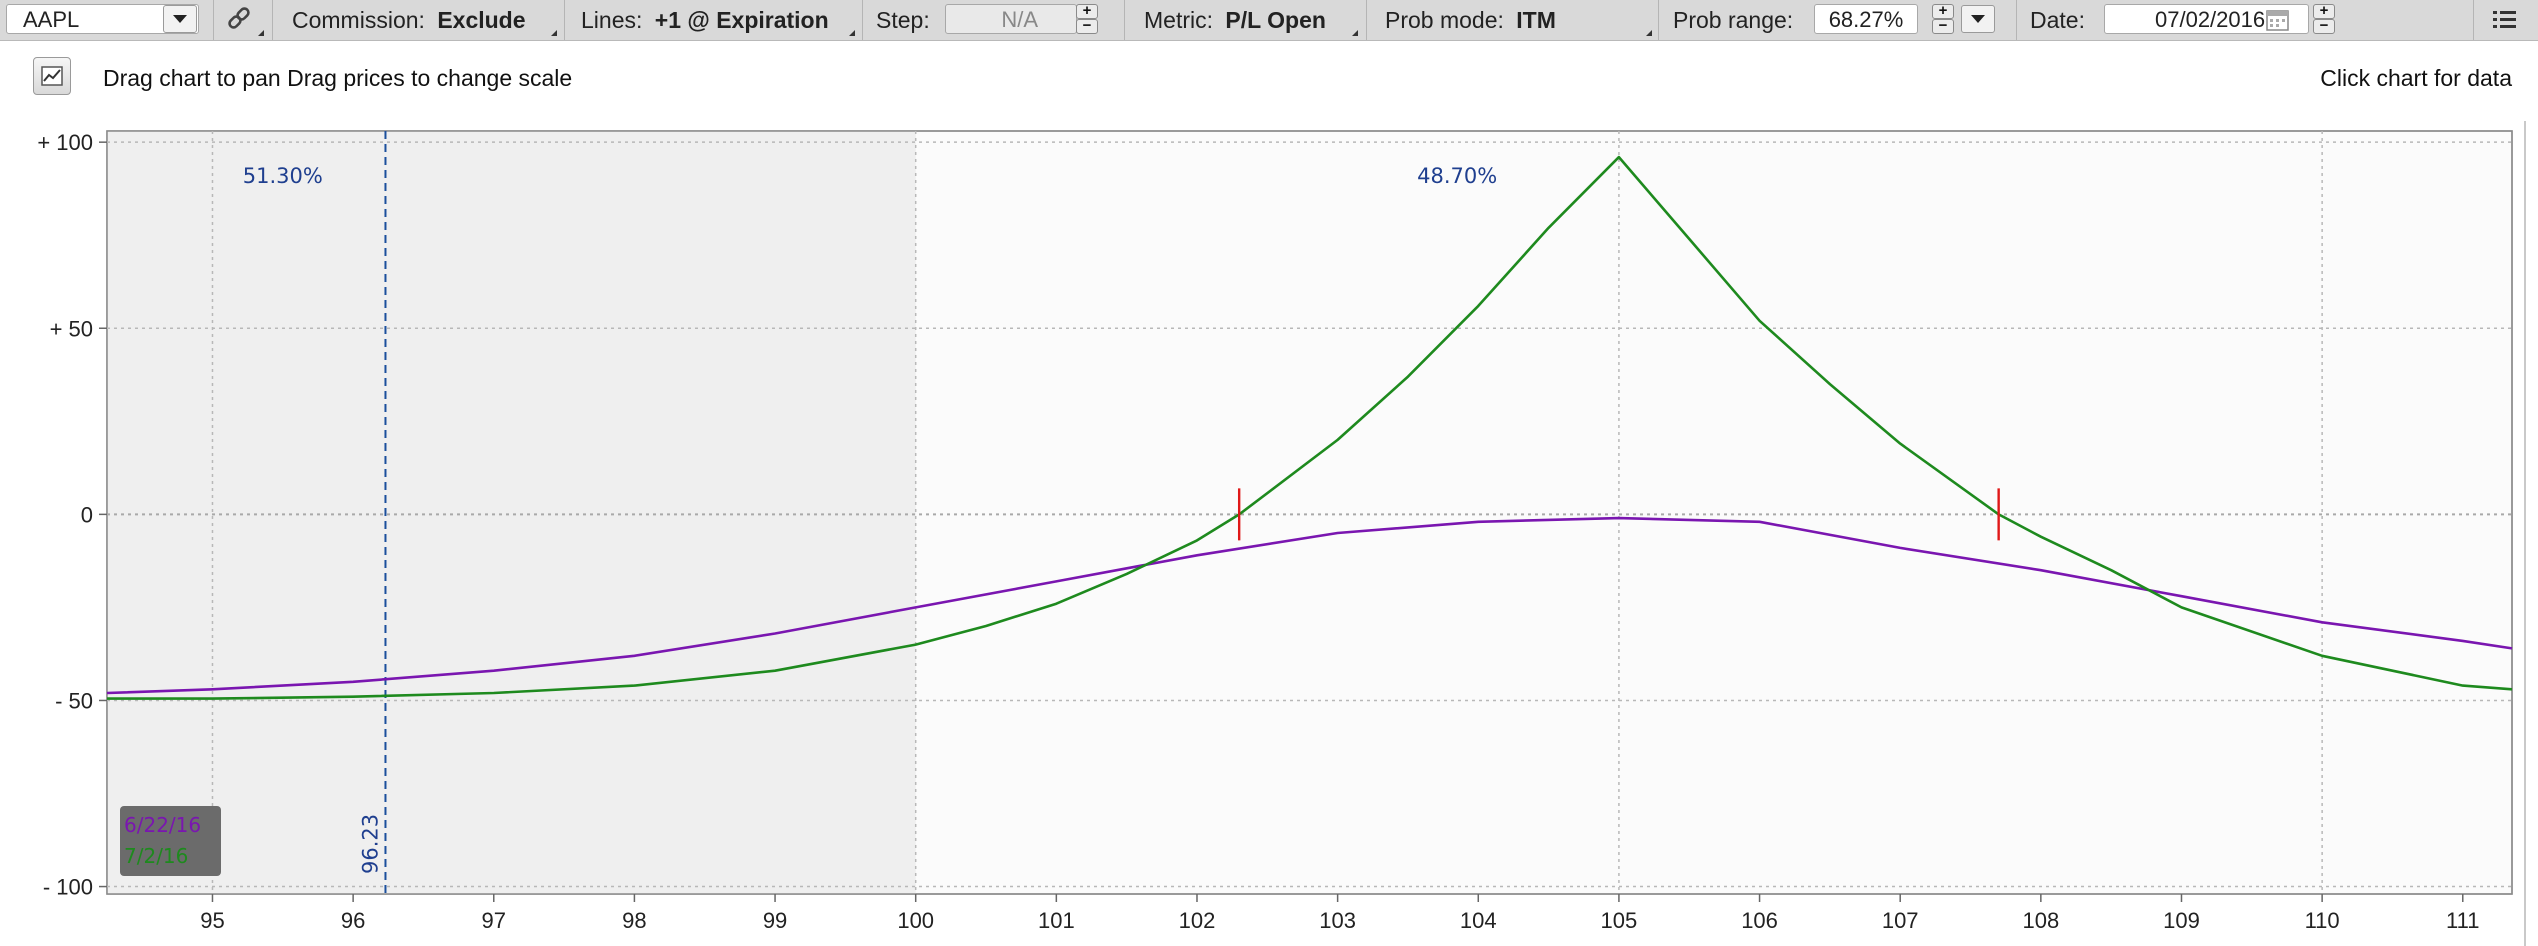  Describe the element at coordinates (2278, 20) in the screenshot. I see `calendar-icon` at that location.